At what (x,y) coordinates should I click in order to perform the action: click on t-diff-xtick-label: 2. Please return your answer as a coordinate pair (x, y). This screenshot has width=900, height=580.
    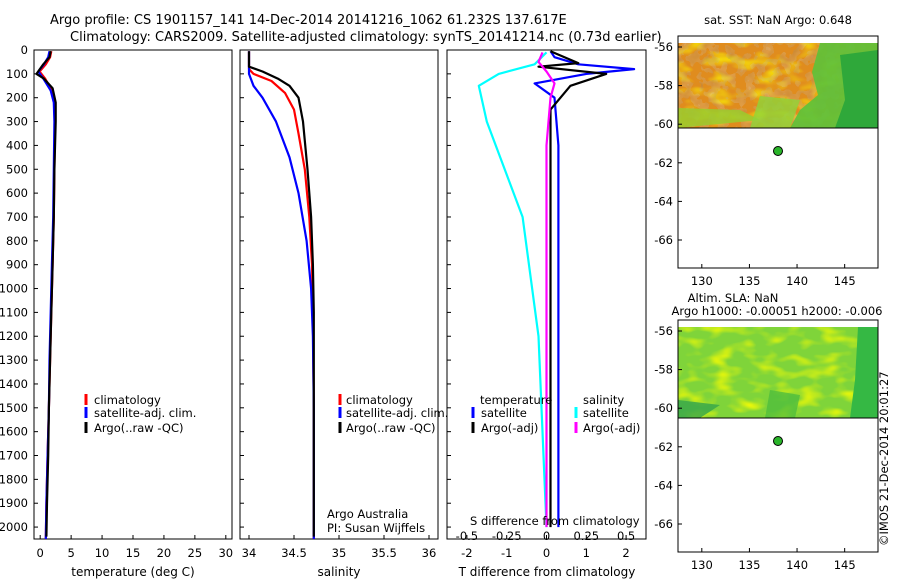
    Looking at the image, I should click on (625, 553).